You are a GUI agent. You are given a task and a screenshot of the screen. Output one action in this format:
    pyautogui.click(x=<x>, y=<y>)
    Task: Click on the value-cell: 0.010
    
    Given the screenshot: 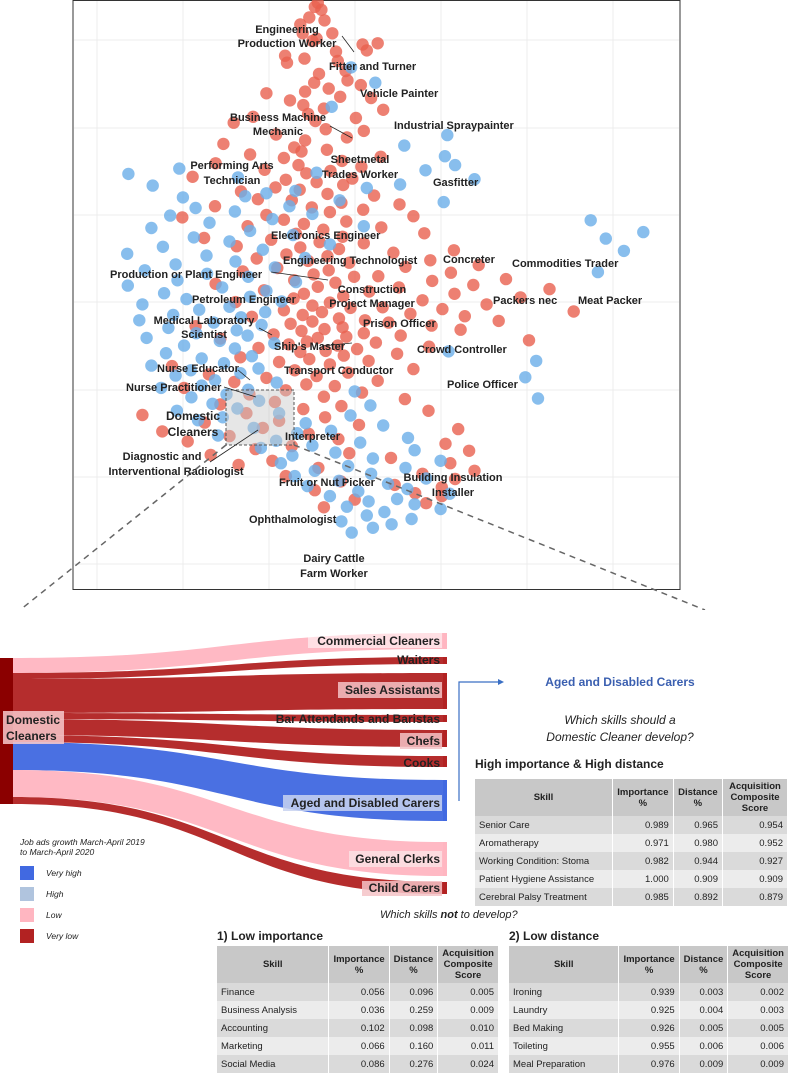 What is the action you would take?
    pyautogui.click(x=468, y=1028)
    